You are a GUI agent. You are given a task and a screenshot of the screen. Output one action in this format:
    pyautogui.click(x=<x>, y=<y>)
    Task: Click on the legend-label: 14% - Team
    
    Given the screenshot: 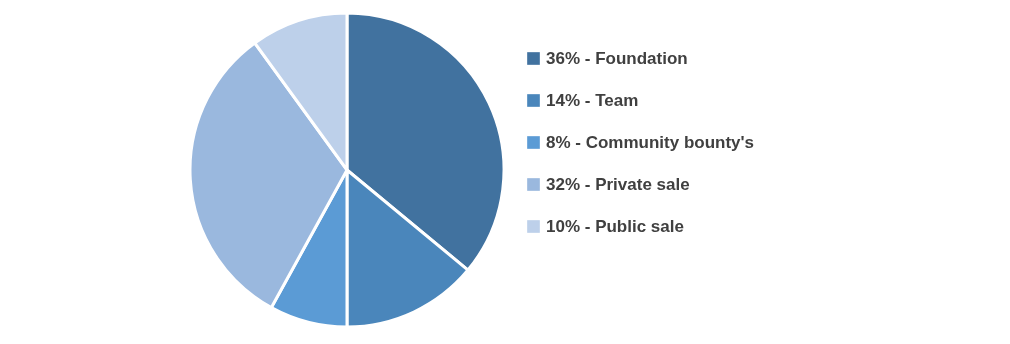 What is the action you would take?
    pyautogui.click(x=592, y=100)
    